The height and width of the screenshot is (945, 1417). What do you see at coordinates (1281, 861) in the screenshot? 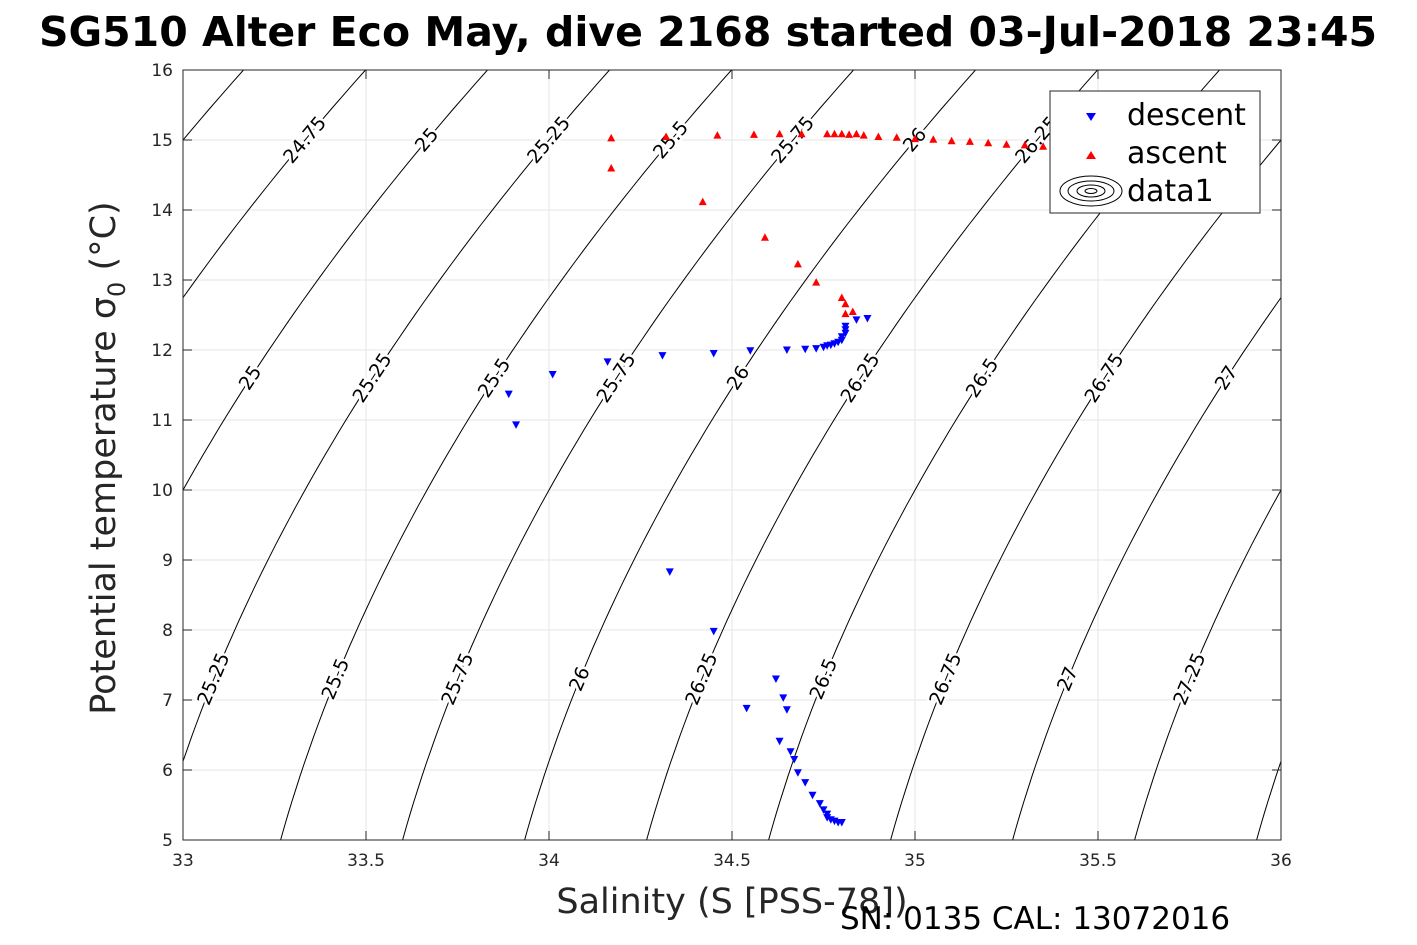
I see `x-tick-label: 36` at bounding box center [1281, 861].